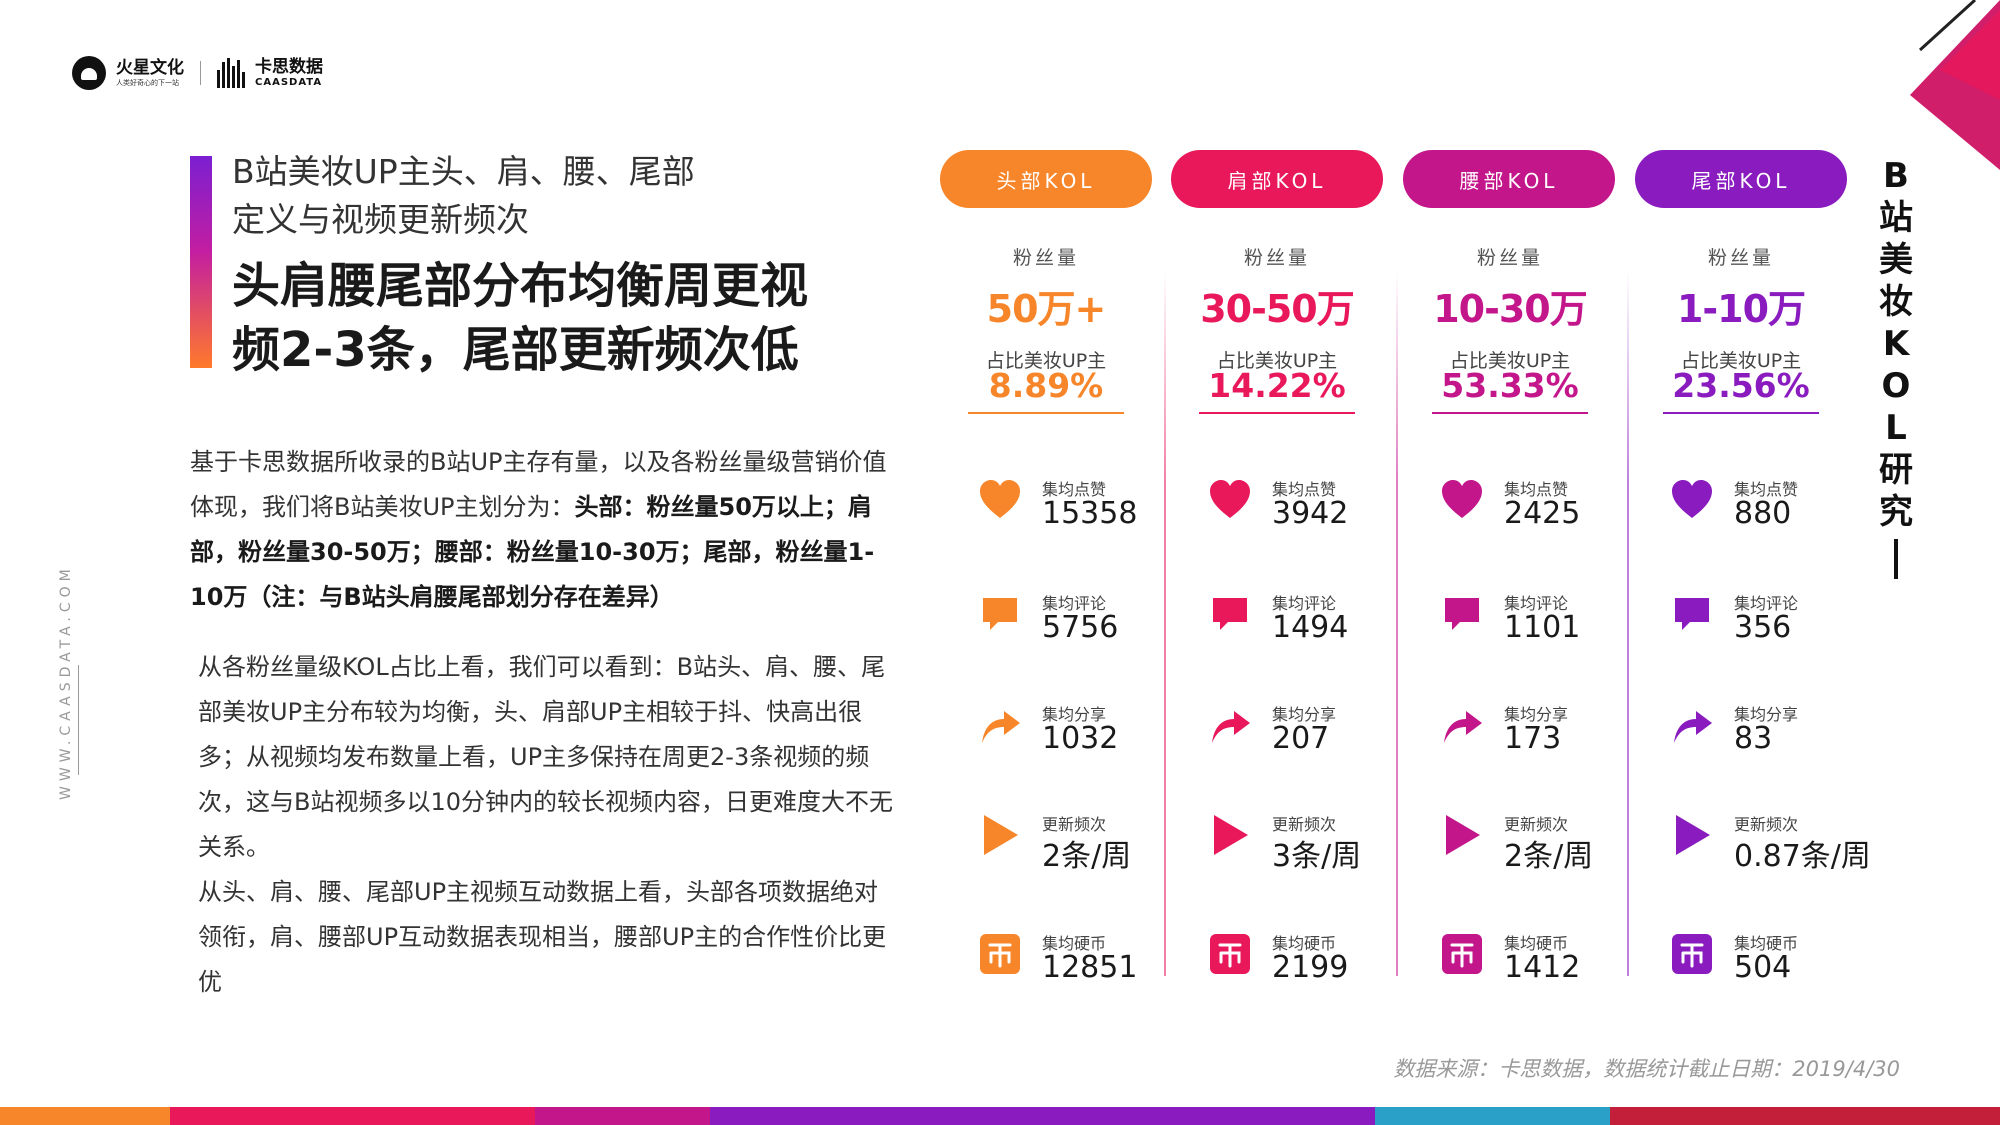 Image resolution: width=2000 pixels, height=1125 pixels. I want to click on metric-value: 356, so click(1763, 627).